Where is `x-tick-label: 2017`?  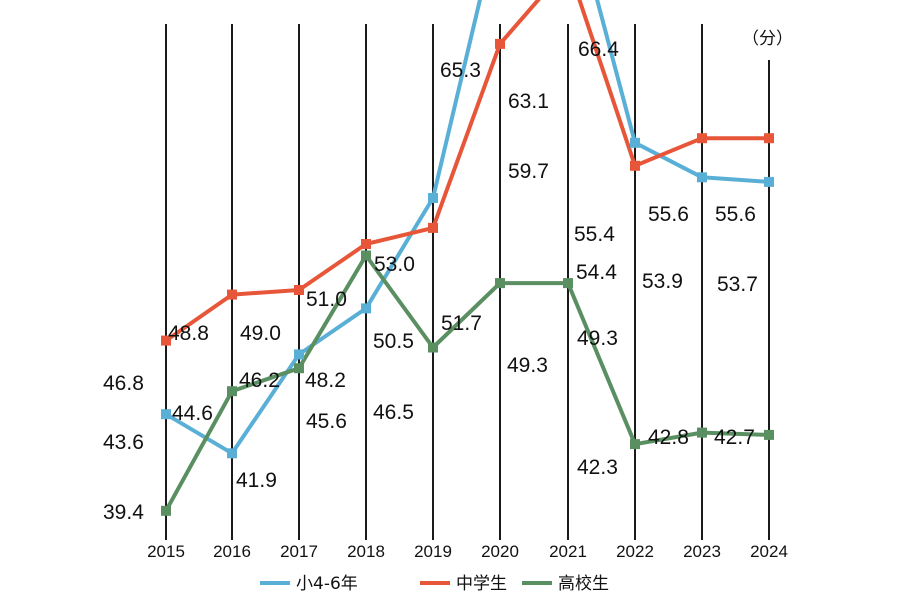 x-tick-label: 2017 is located at coordinates (299, 551).